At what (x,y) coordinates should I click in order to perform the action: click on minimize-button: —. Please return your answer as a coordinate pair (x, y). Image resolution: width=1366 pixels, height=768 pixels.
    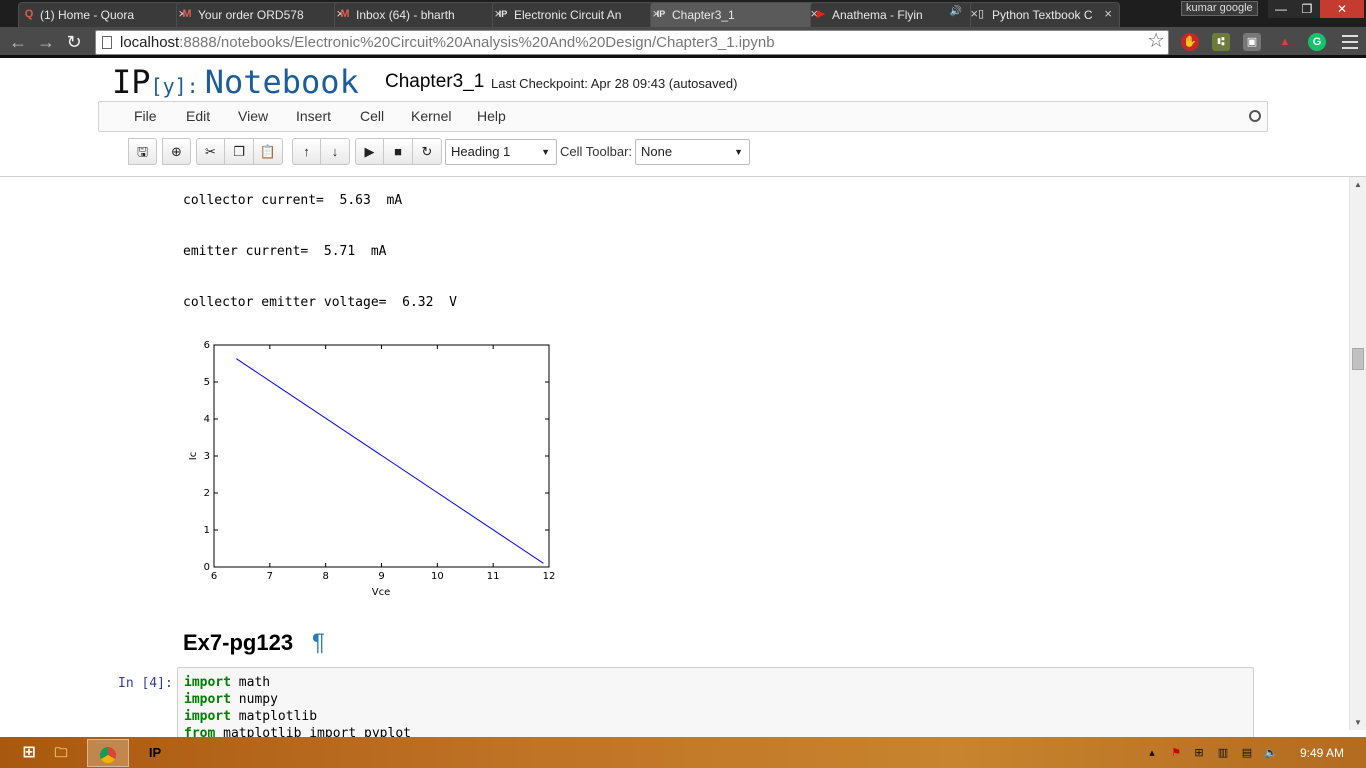
    Looking at the image, I should click on (1281, 9).